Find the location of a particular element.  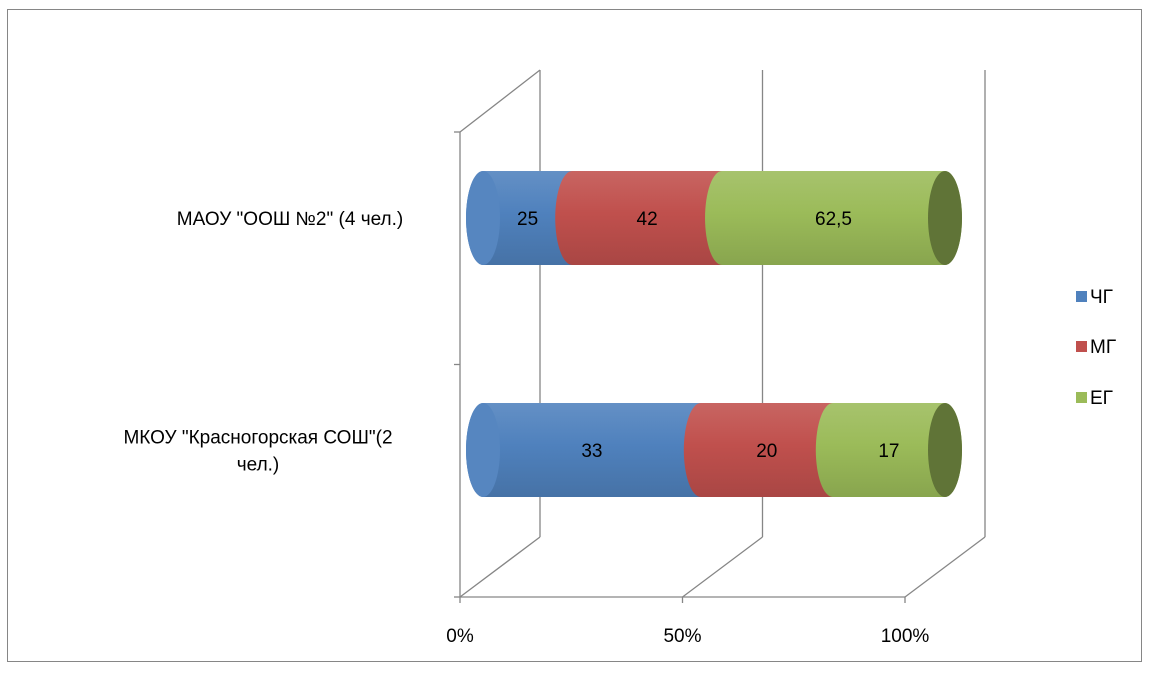

legend-swatch-МГ is located at coordinates (1081, 346).